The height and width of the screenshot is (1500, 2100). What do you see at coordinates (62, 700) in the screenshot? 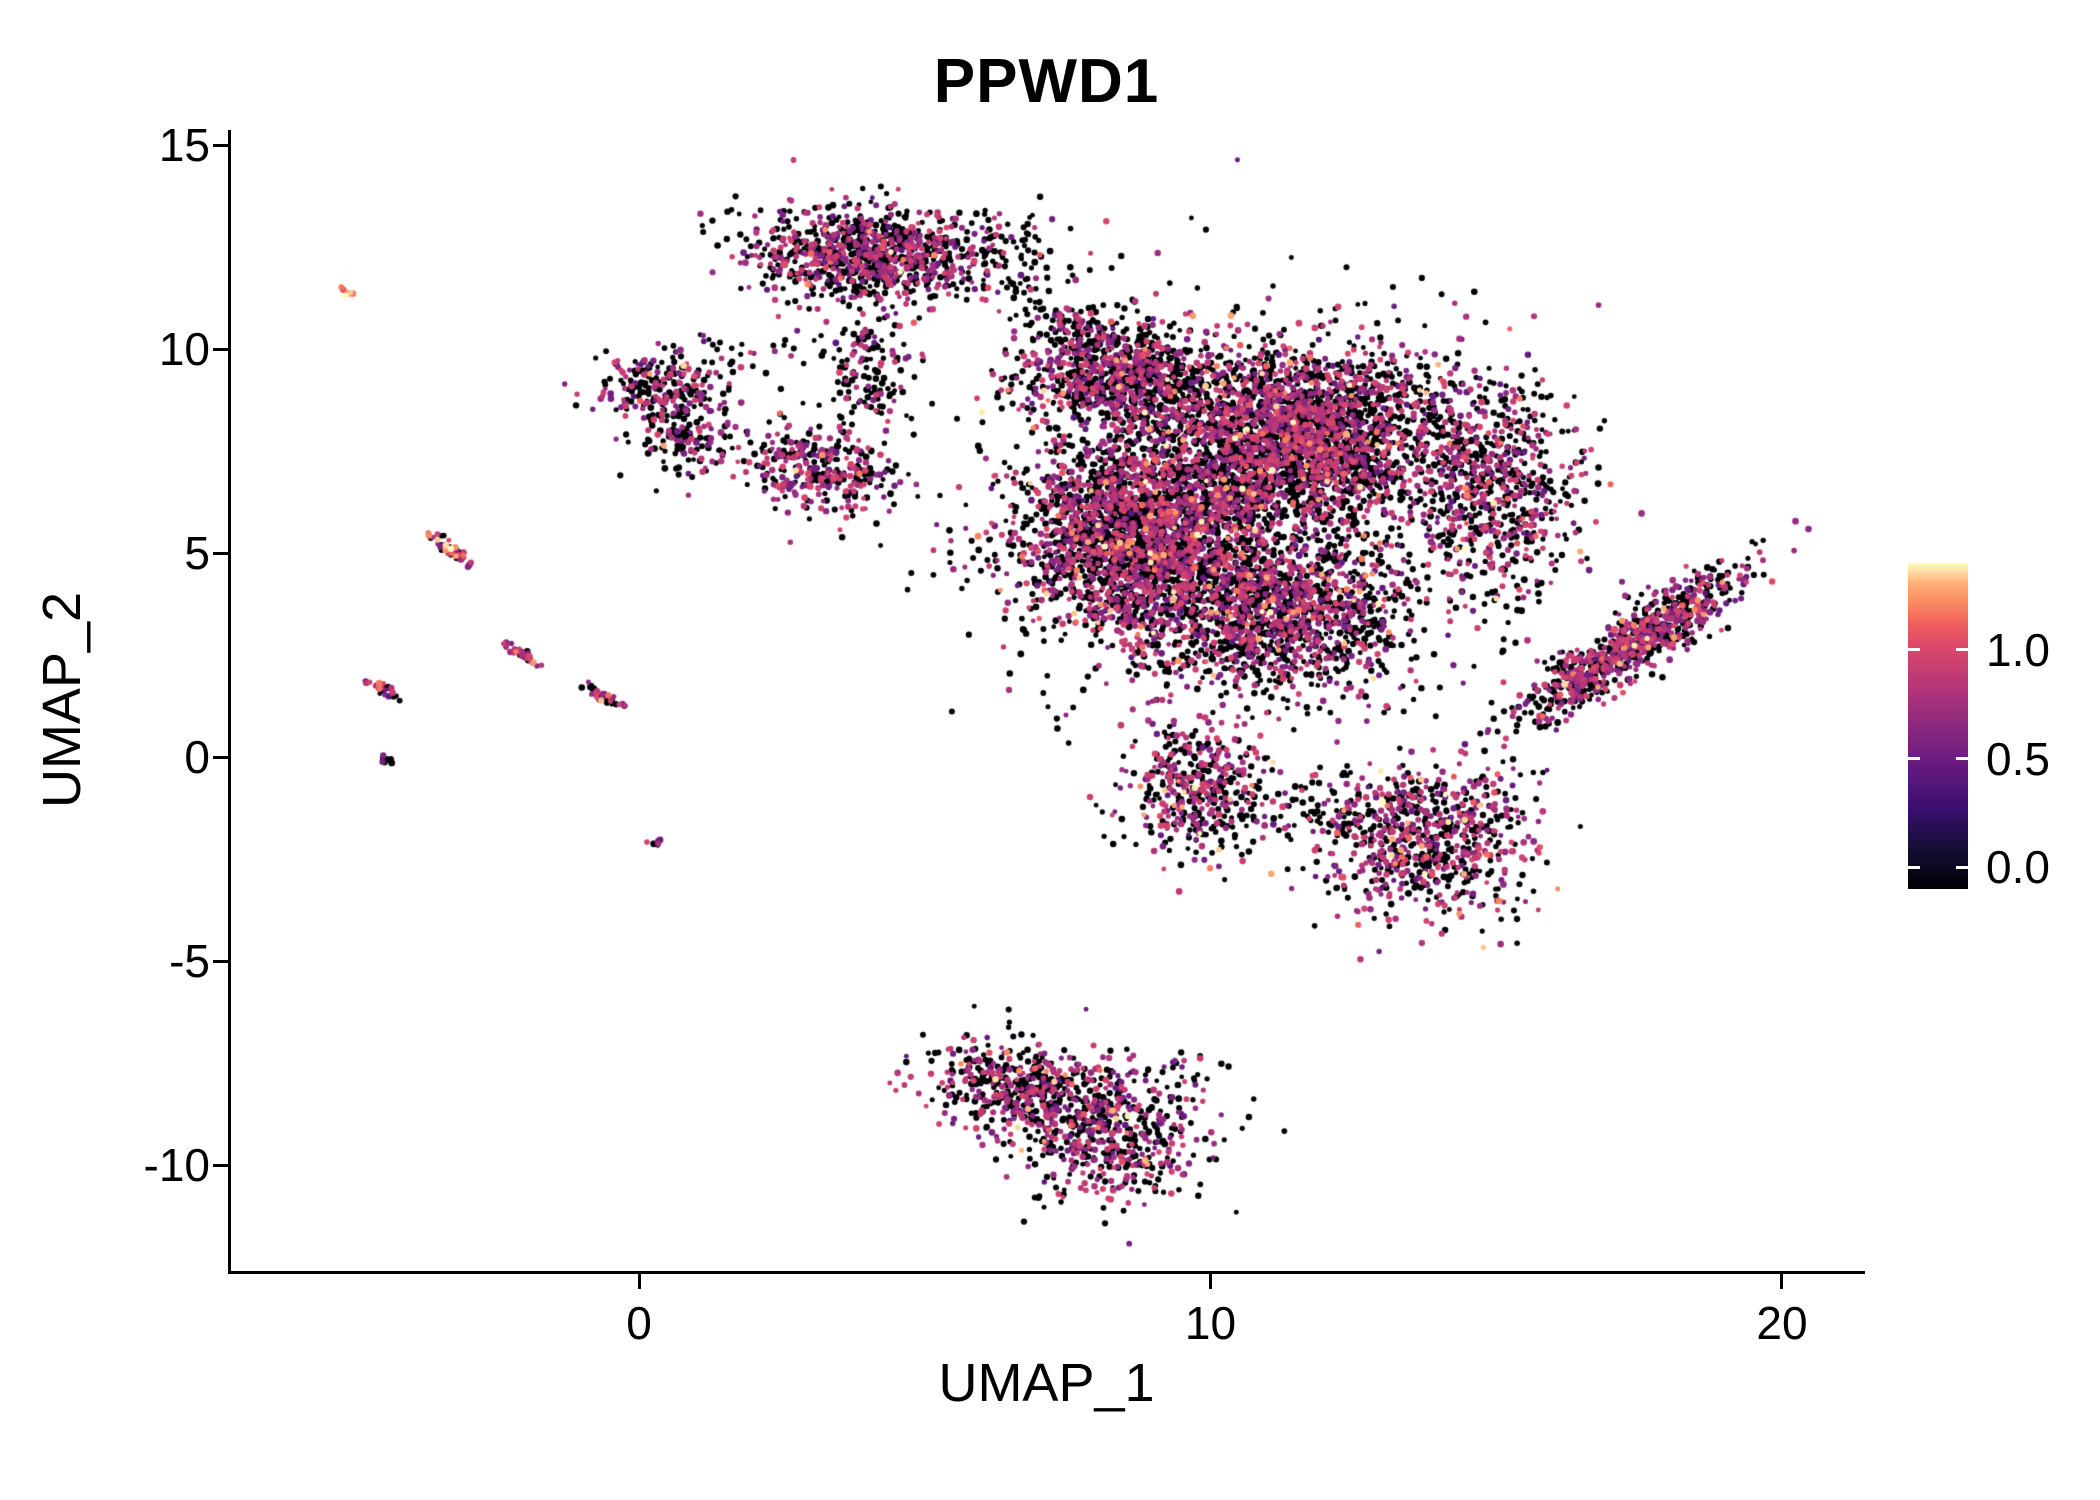
I see `y-axis-title: UMAP_2` at bounding box center [62, 700].